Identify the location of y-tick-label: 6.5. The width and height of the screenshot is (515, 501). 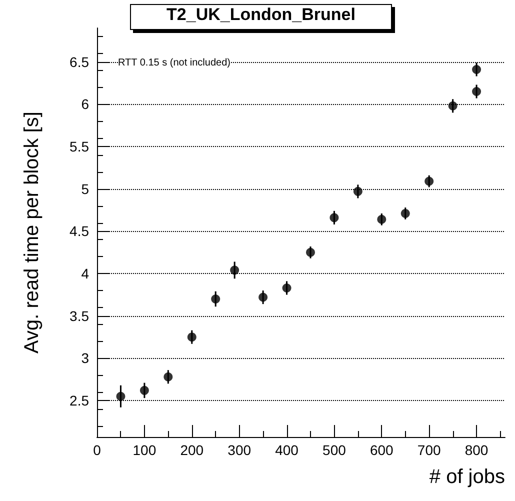
(80, 62).